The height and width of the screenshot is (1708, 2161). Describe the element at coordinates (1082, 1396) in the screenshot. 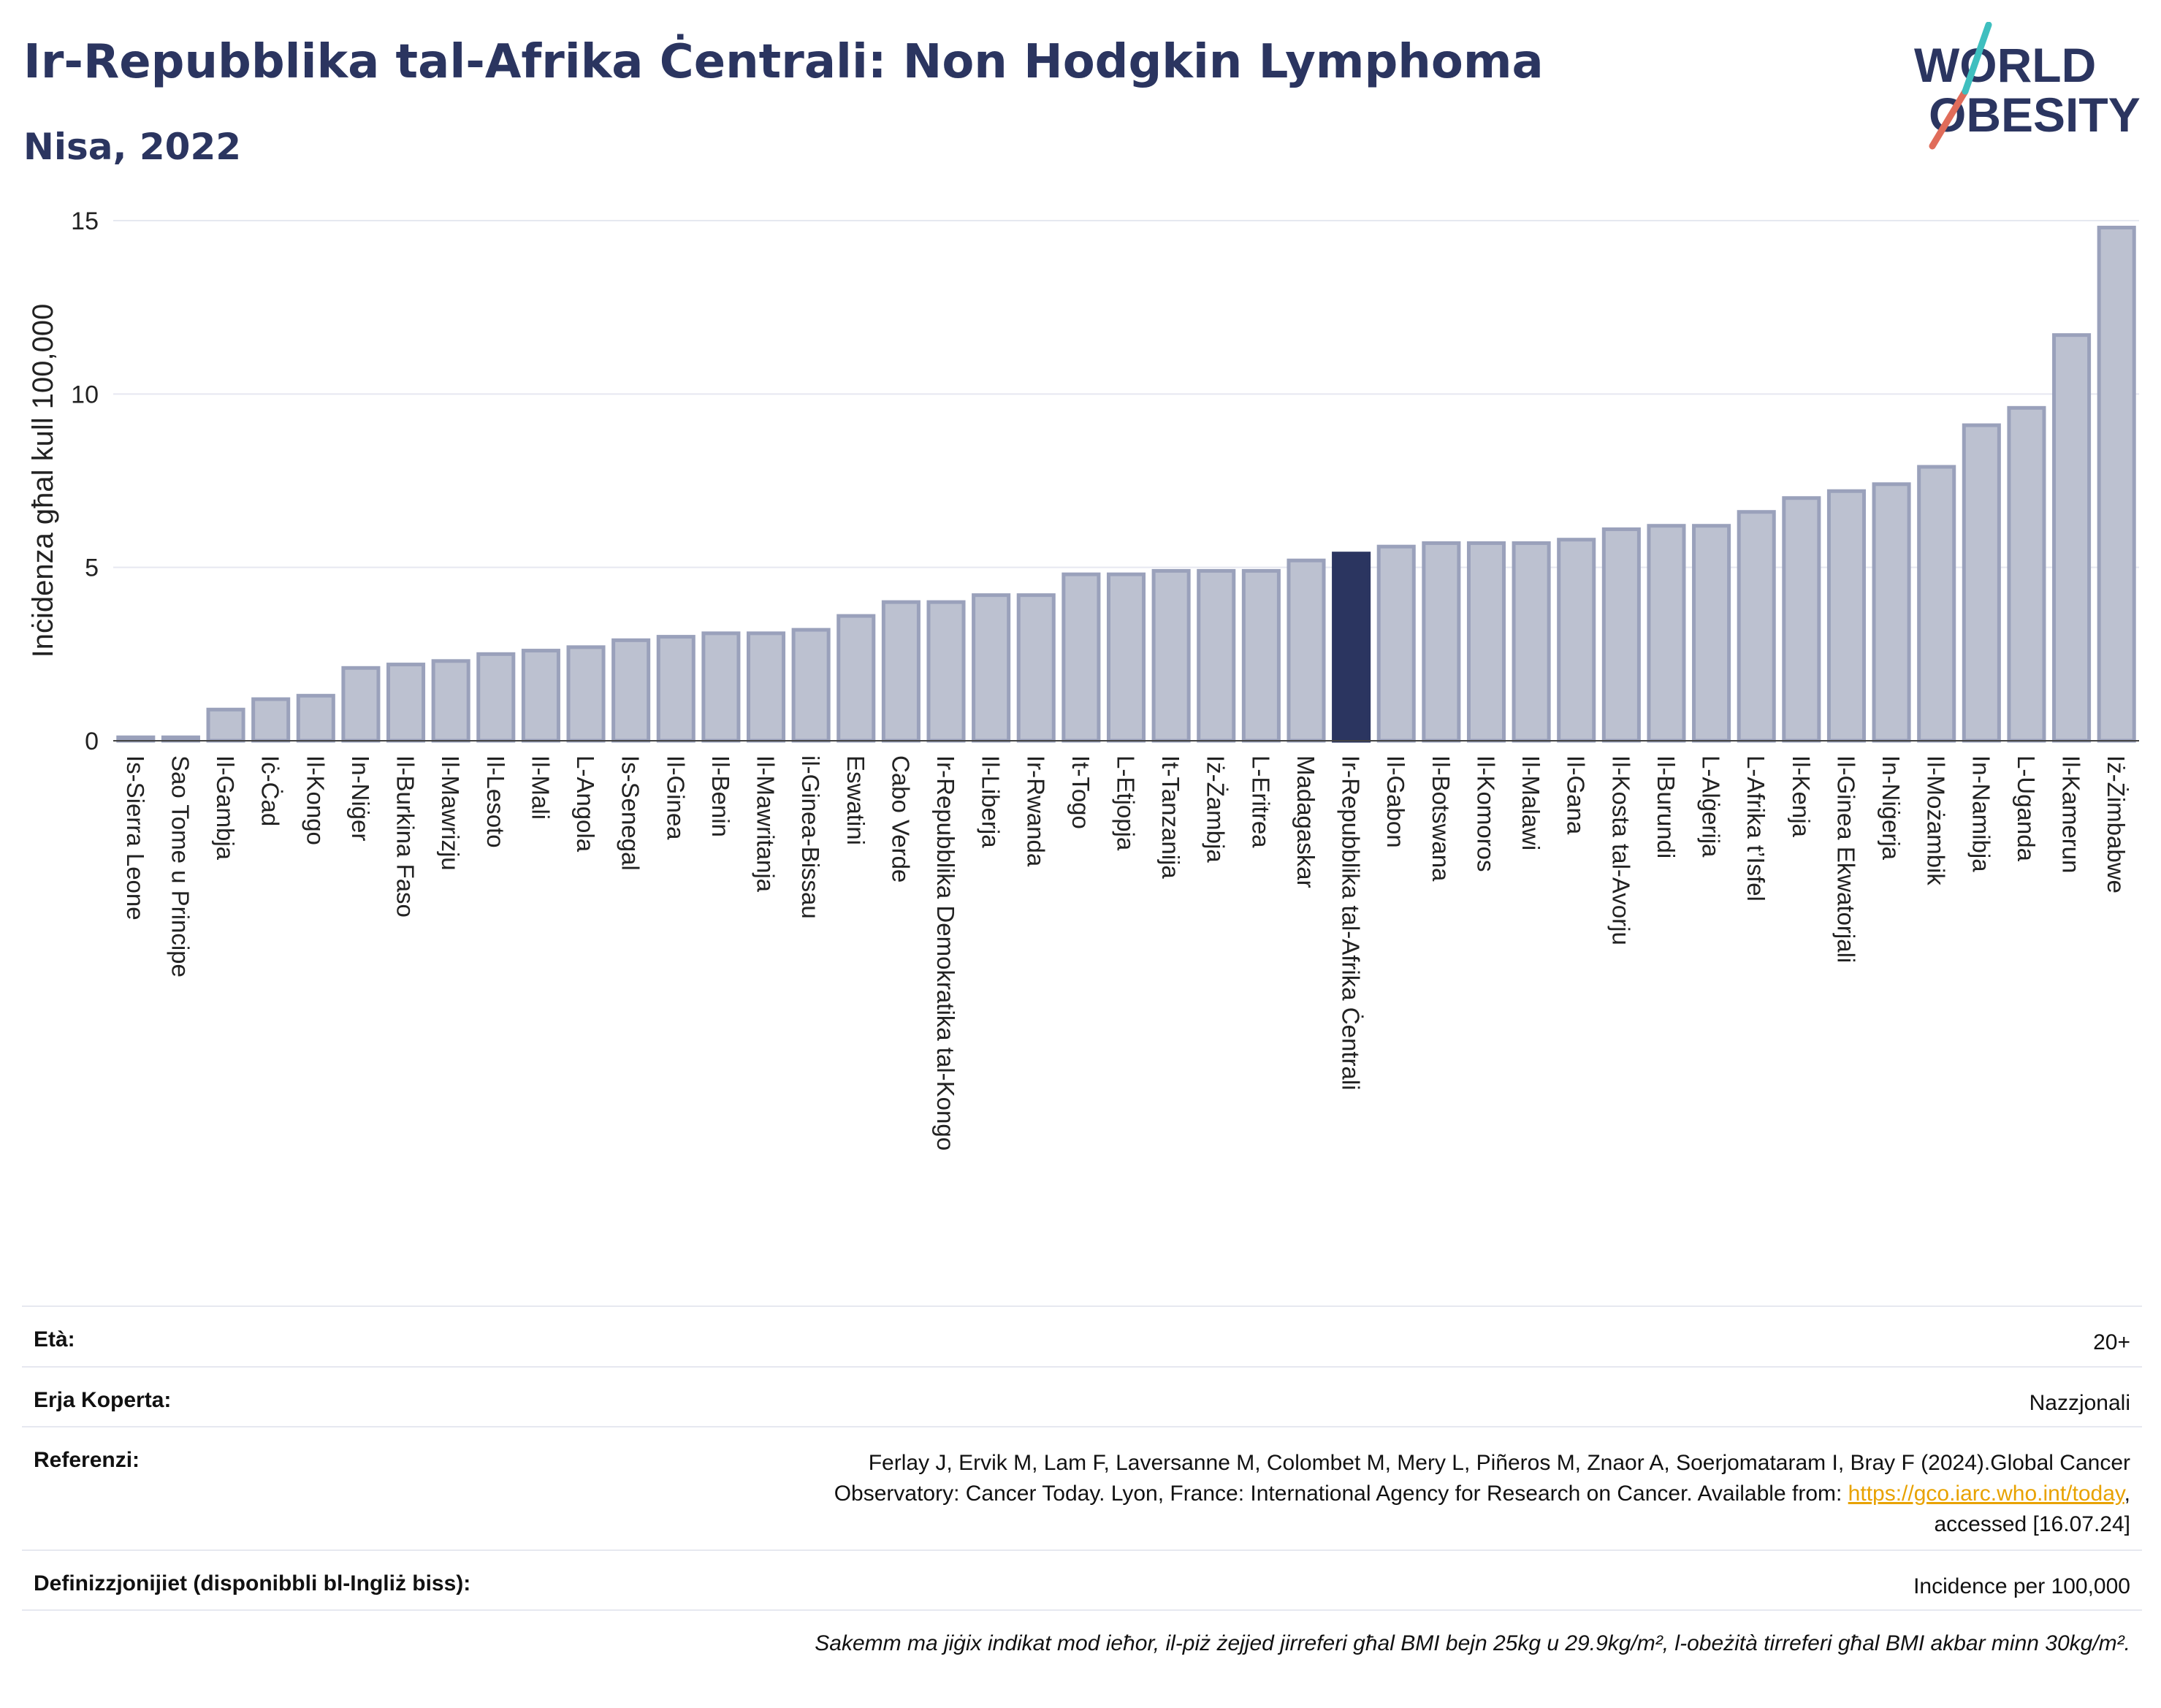

I see `info-row-area: Erja Koperta: Nazzjonali` at that location.